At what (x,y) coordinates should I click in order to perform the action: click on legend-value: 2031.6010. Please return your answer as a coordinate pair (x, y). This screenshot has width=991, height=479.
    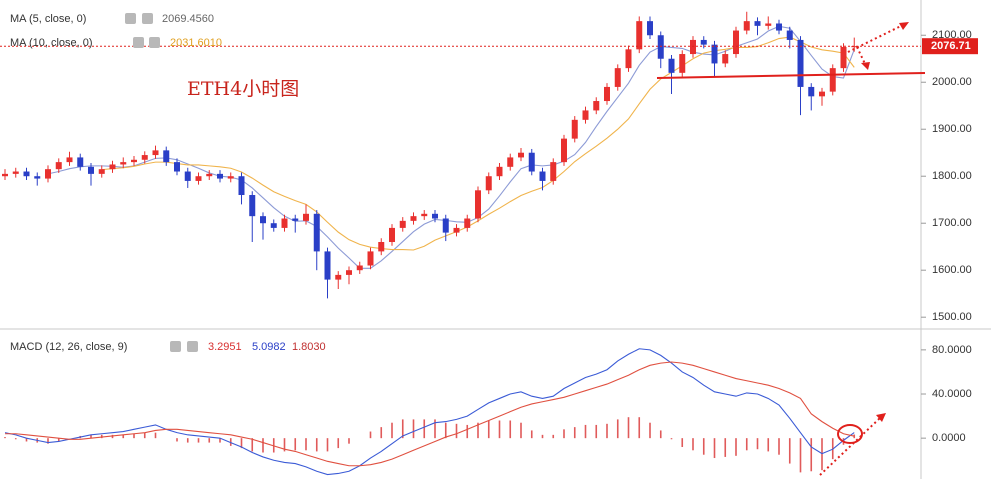
    Looking at the image, I should click on (196, 43).